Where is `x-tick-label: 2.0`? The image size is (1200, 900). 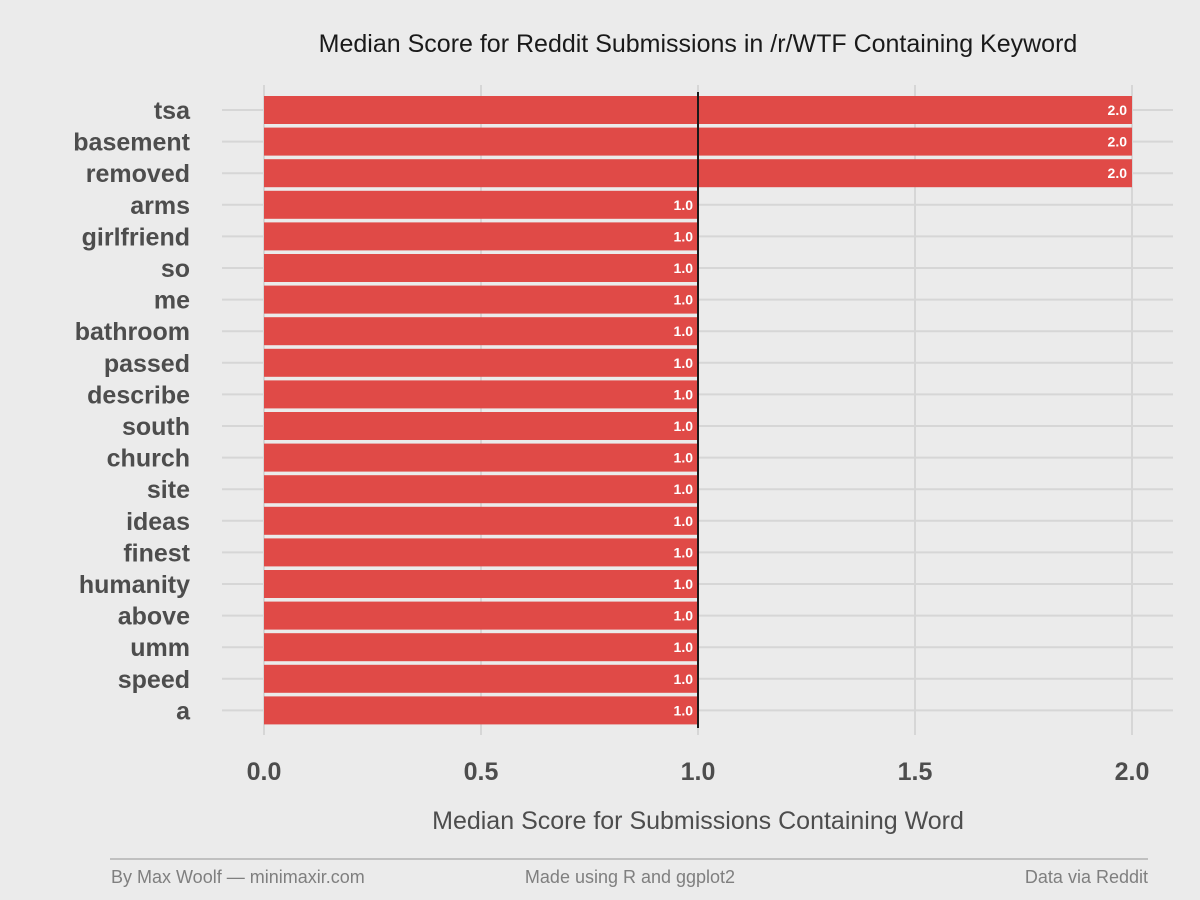
x-tick-label: 2.0 is located at coordinates (1132, 772).